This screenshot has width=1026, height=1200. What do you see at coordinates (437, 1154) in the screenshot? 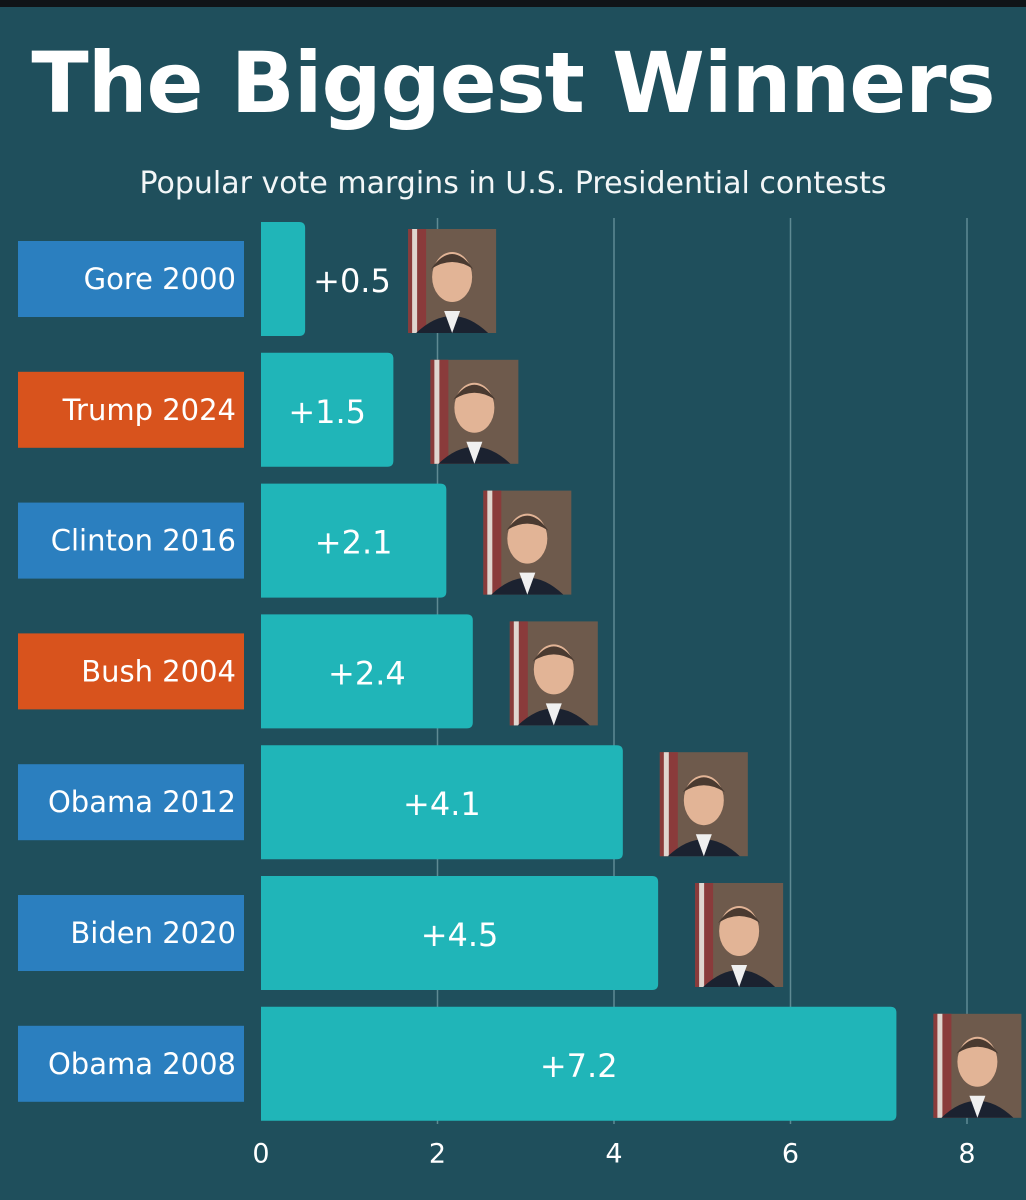
I see `x-tick-label: 2` at bounding box center [437, 1154].